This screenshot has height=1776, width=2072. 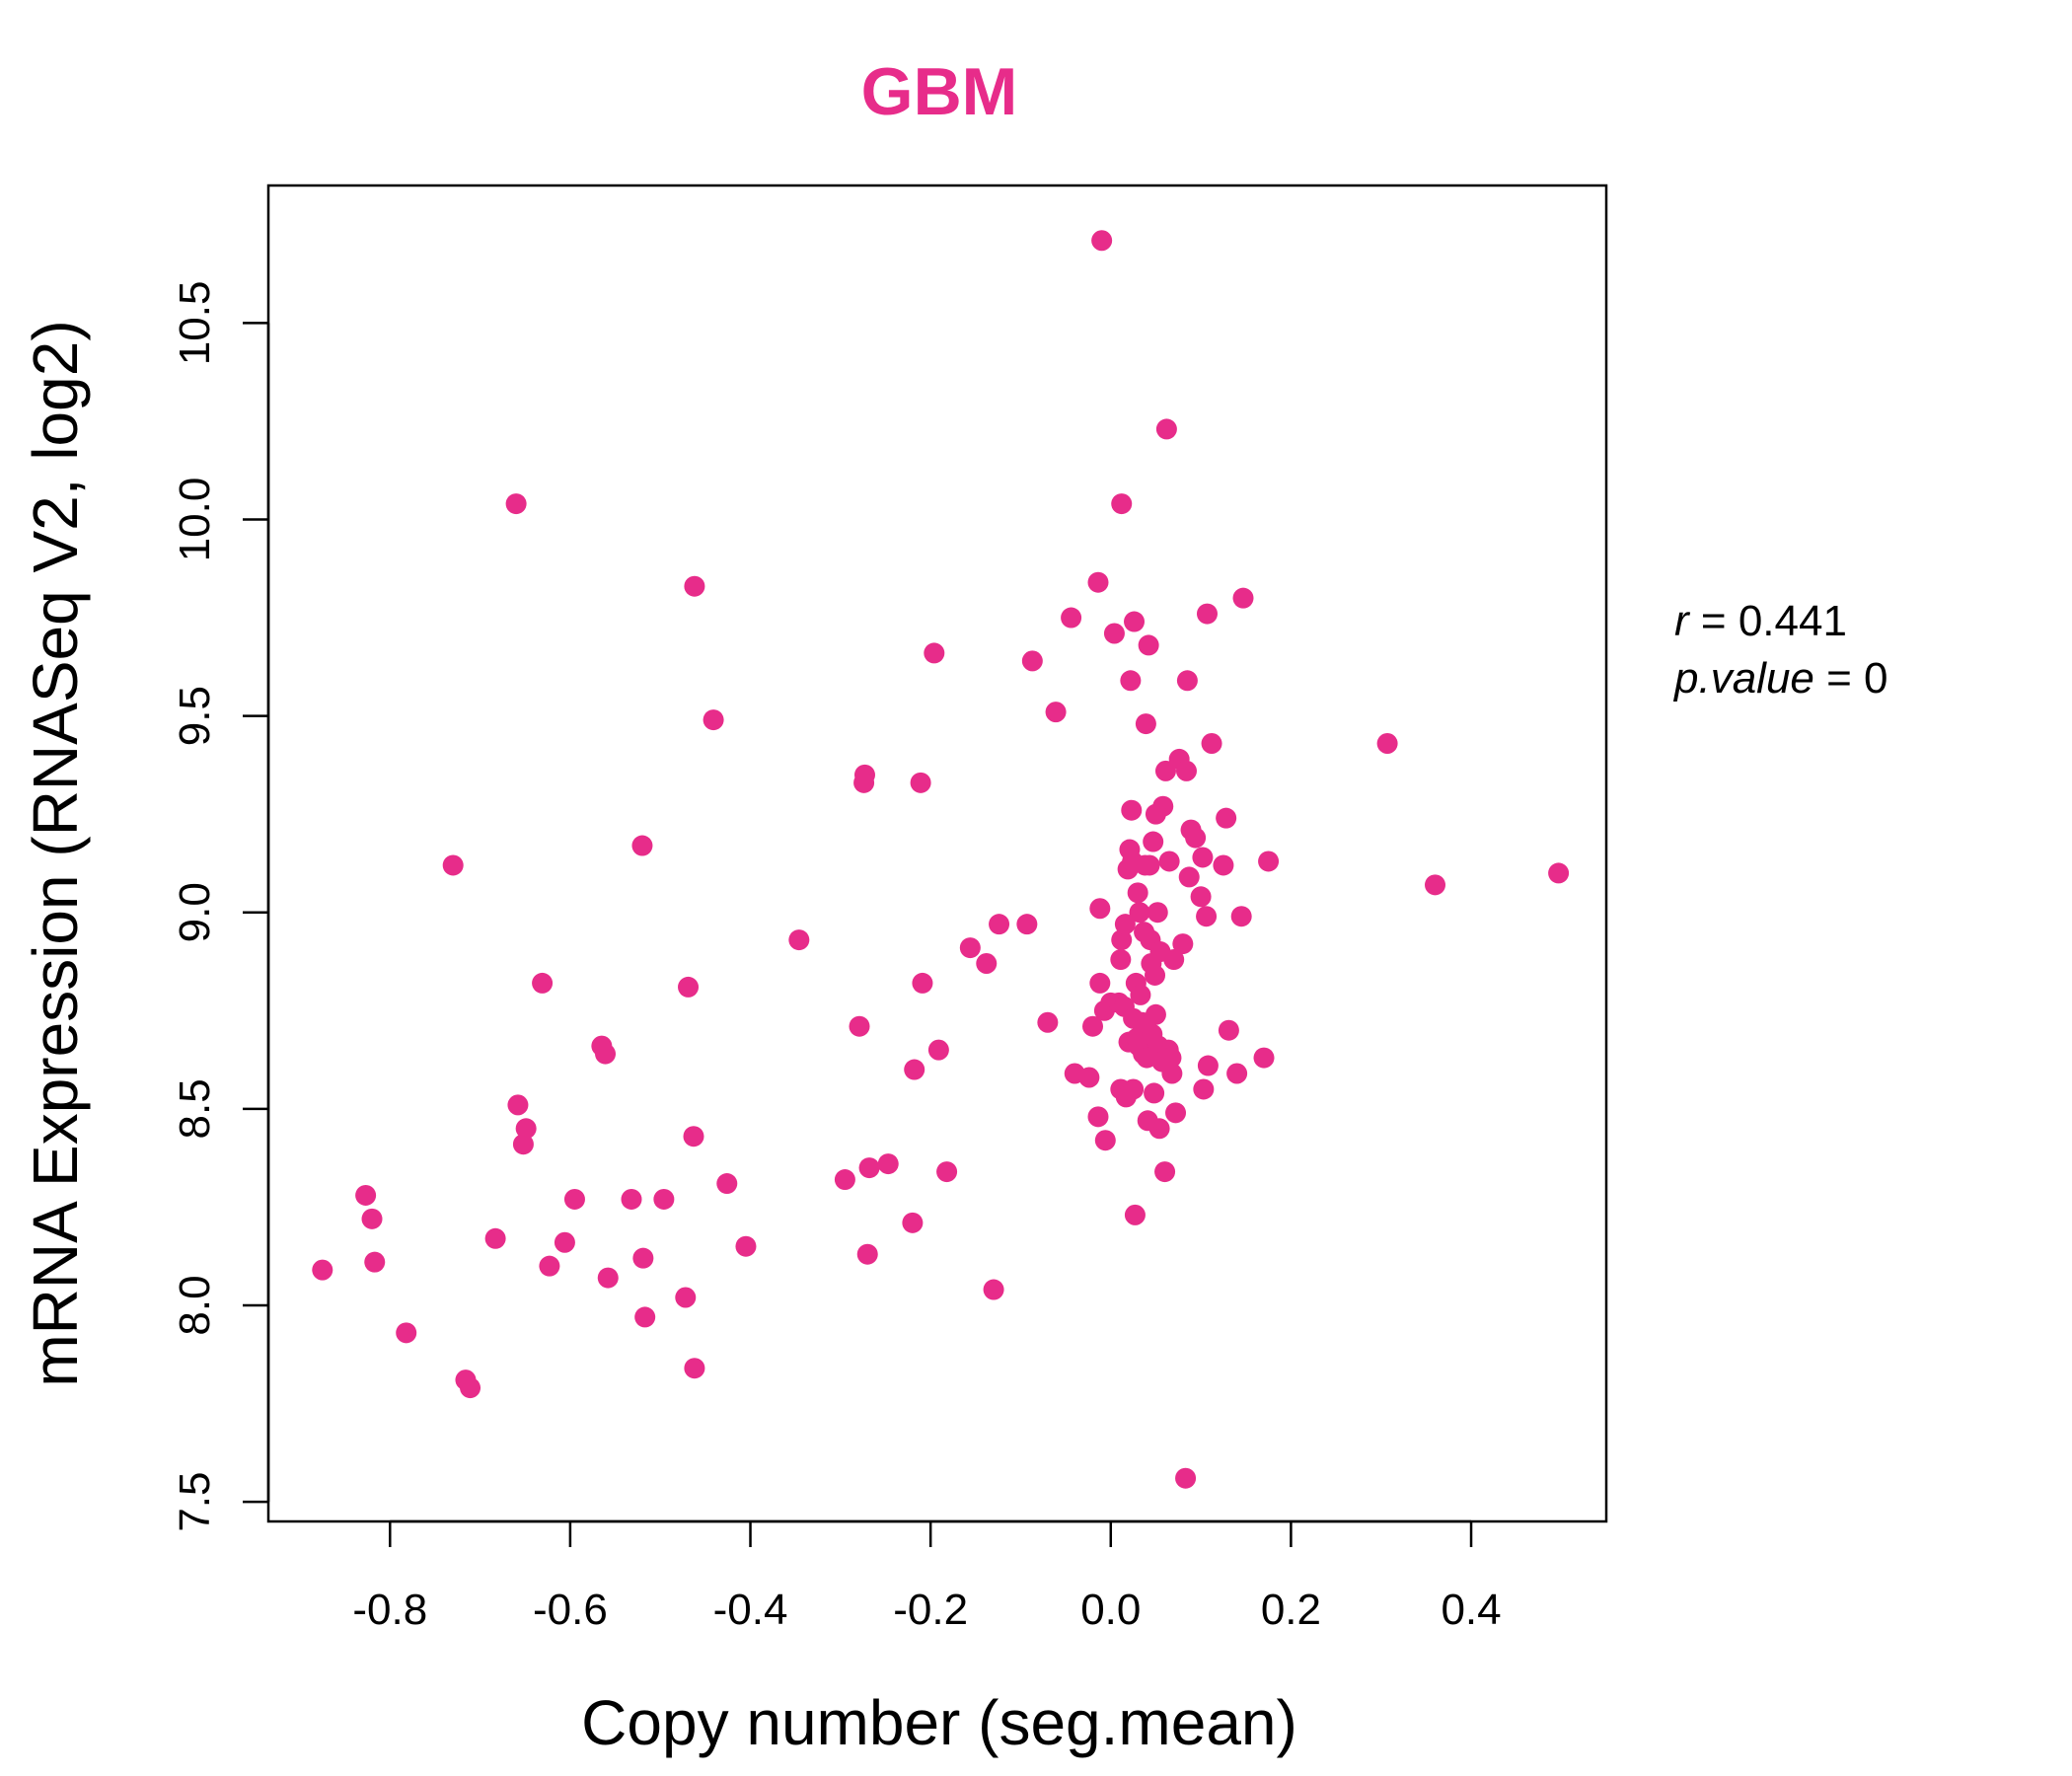 What do you see at coordinates (195, 1108) in the screenshot?
I see `y-tick-label: 8.5` at bounding box center [195, 1108].